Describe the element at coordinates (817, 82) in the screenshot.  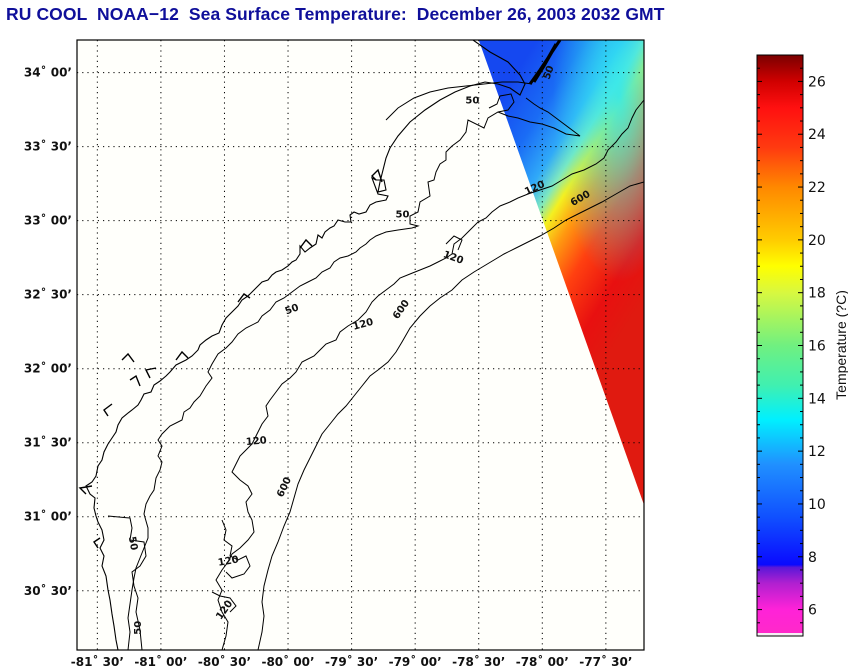
I see `colorbar-tick-label: 26` at that location.